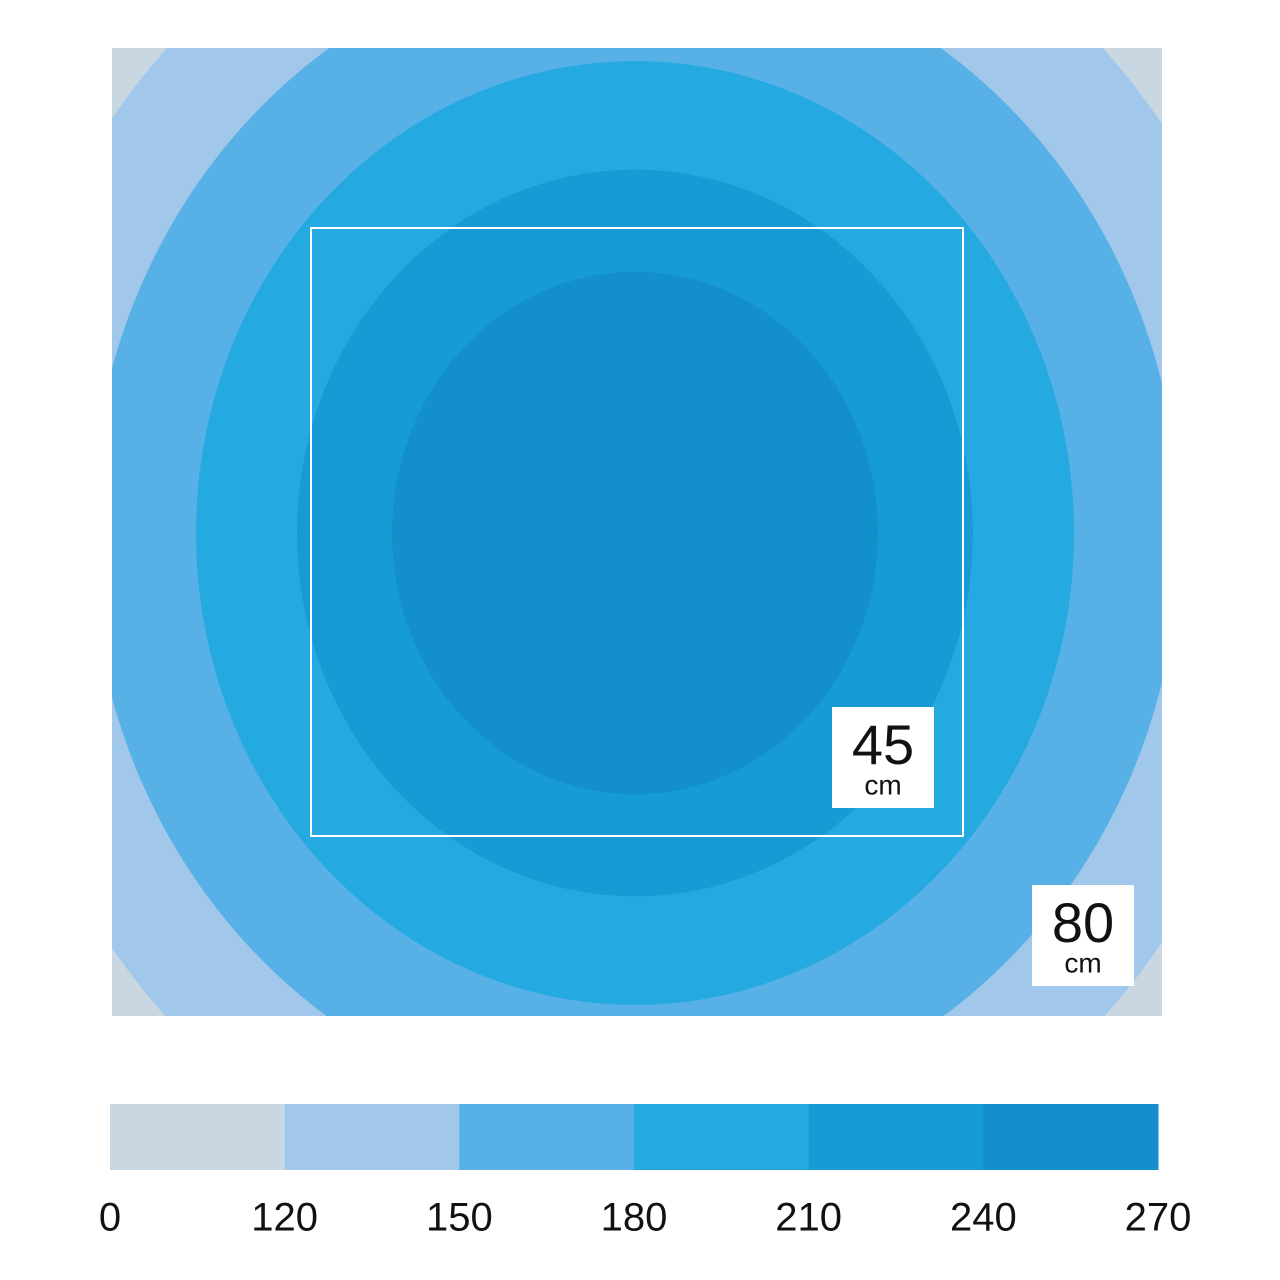 Image resolution: width=1280 pixels, height=1280 pixels. What do you see at coordinates (459, 1218) in the screenshot?
I see `colorbar-tick-label: 150` at bounding box center [459, 1218].